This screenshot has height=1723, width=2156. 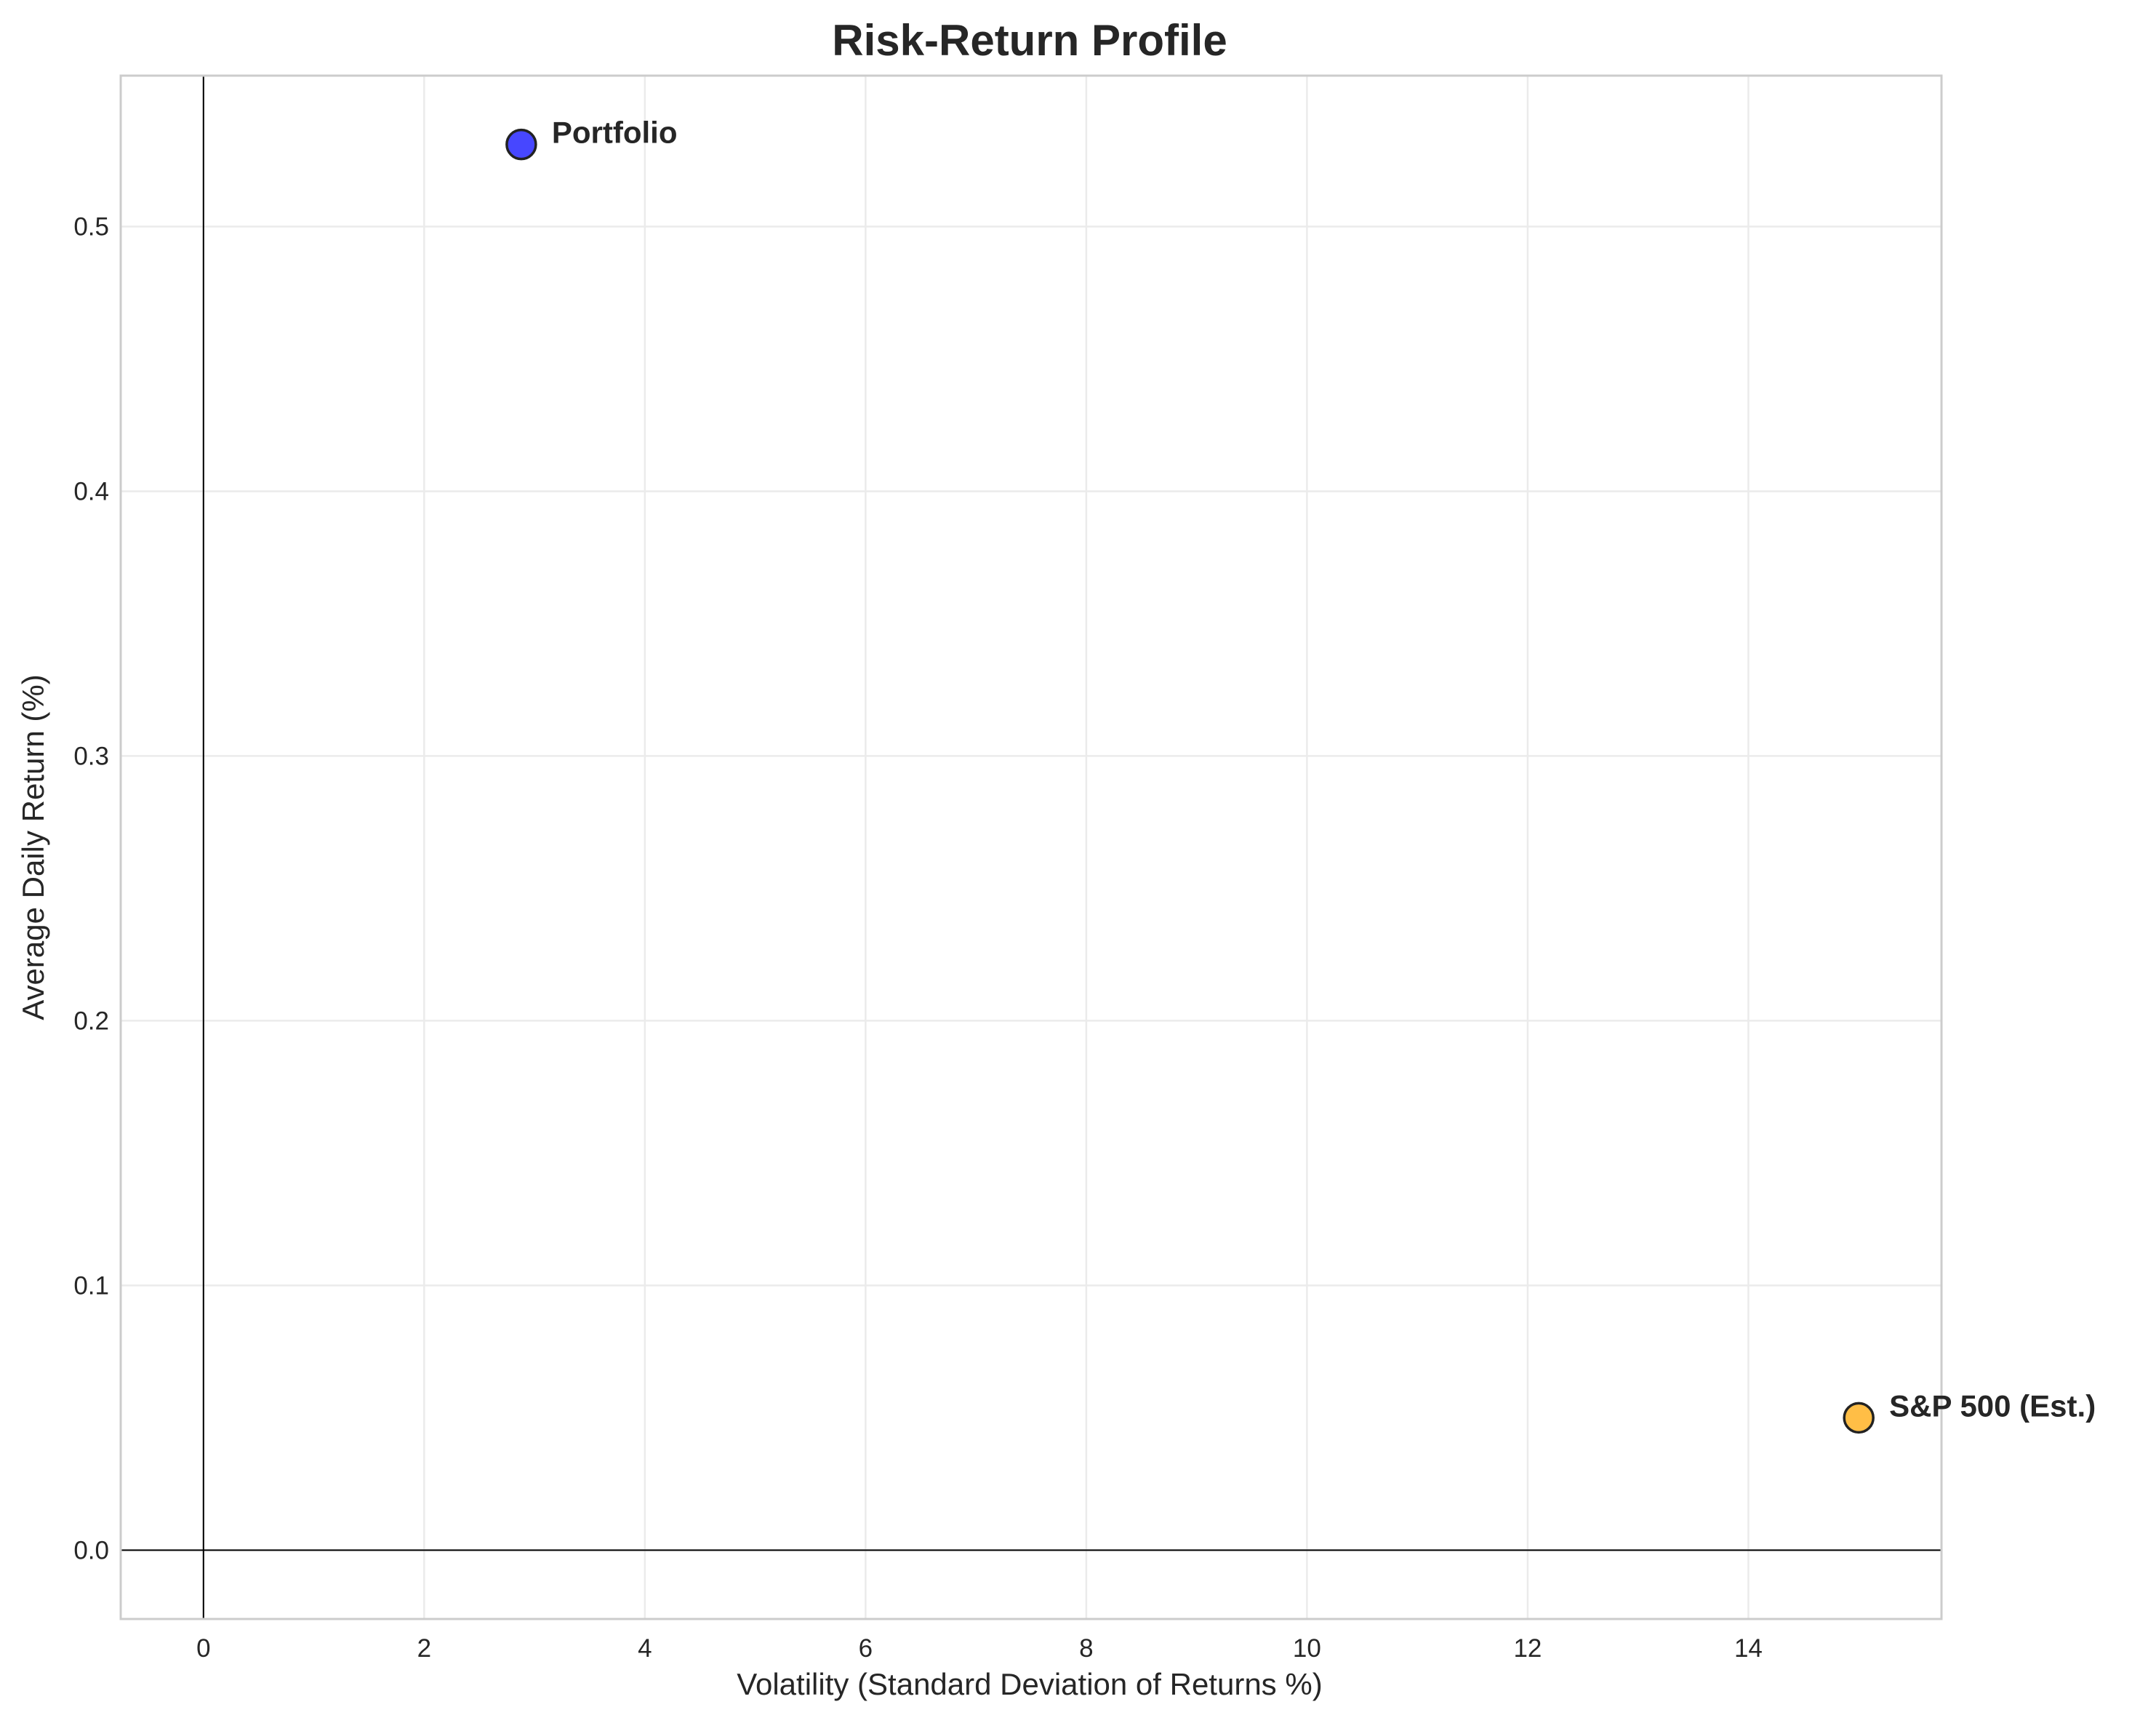 I want to click on y-tick-label: 0.1, so click(x=91, y=1285).